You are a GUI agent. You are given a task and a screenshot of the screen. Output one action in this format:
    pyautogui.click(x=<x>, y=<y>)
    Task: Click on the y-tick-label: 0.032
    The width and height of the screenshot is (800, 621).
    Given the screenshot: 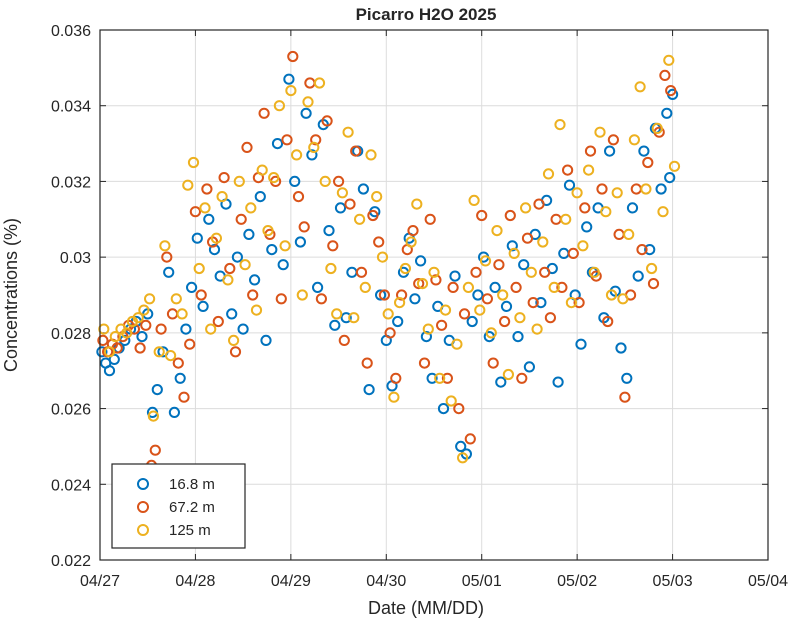 What is the action you would take?
    pyautogui.click(x=71, y=182)
    